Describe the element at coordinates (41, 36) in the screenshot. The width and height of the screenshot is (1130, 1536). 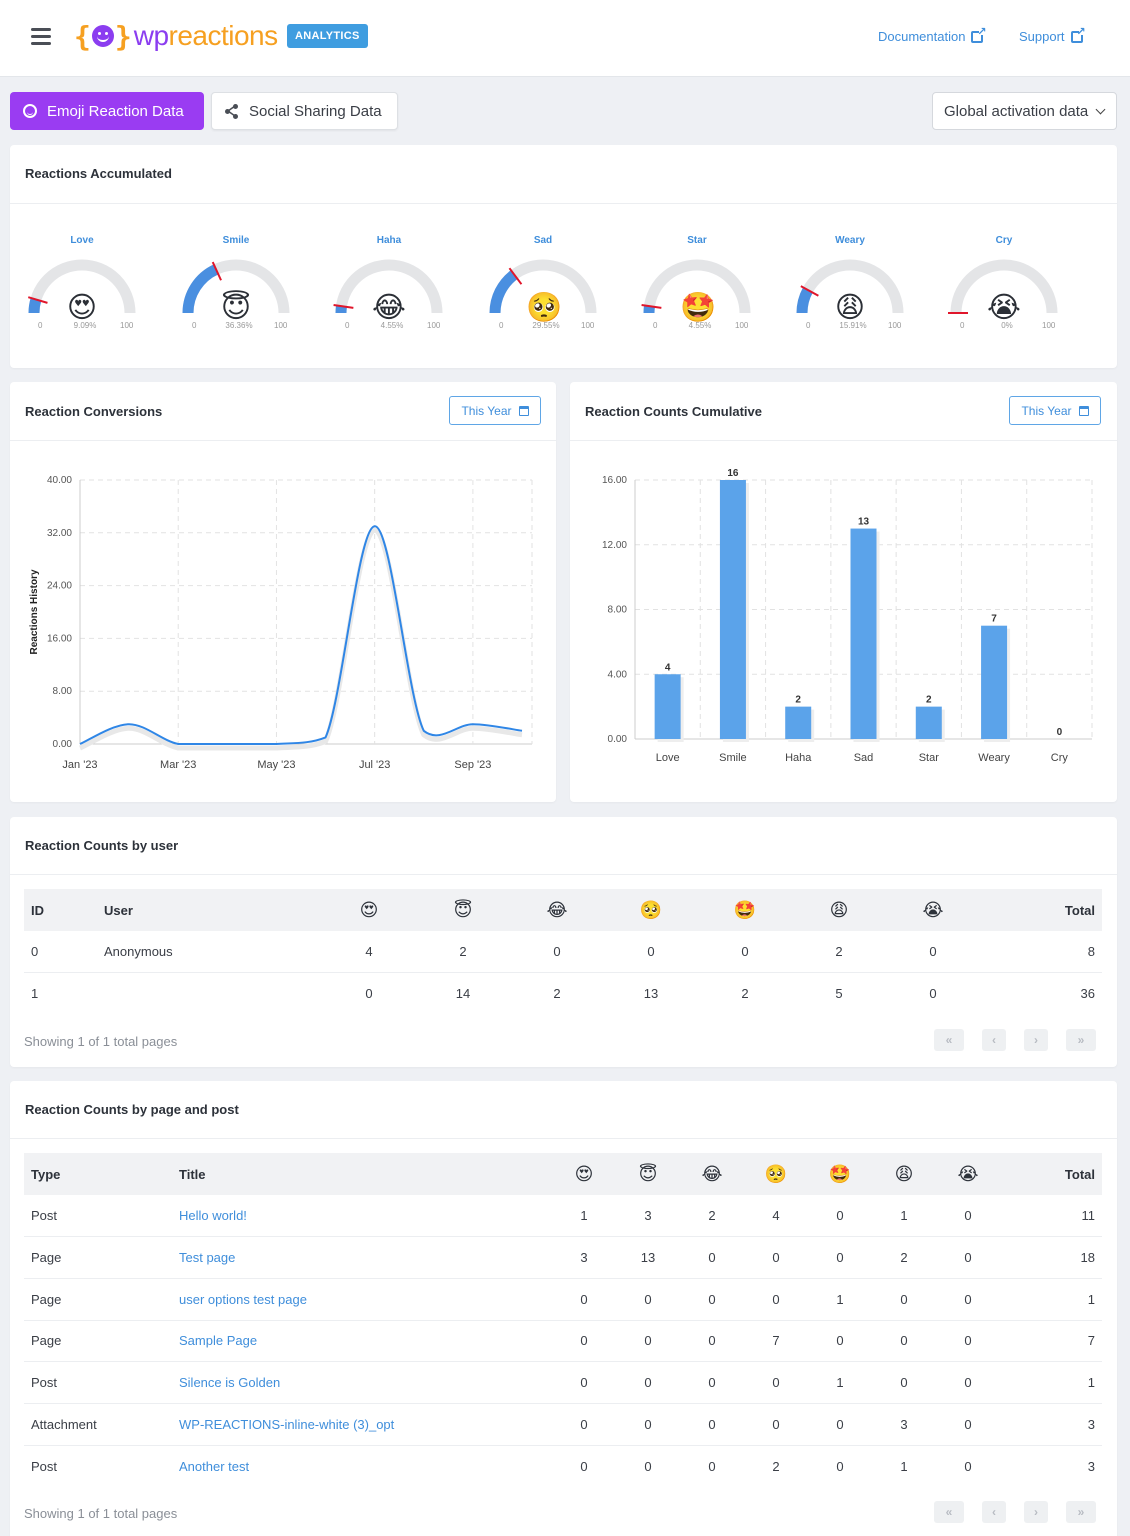
I see `menu-icon` at that location.